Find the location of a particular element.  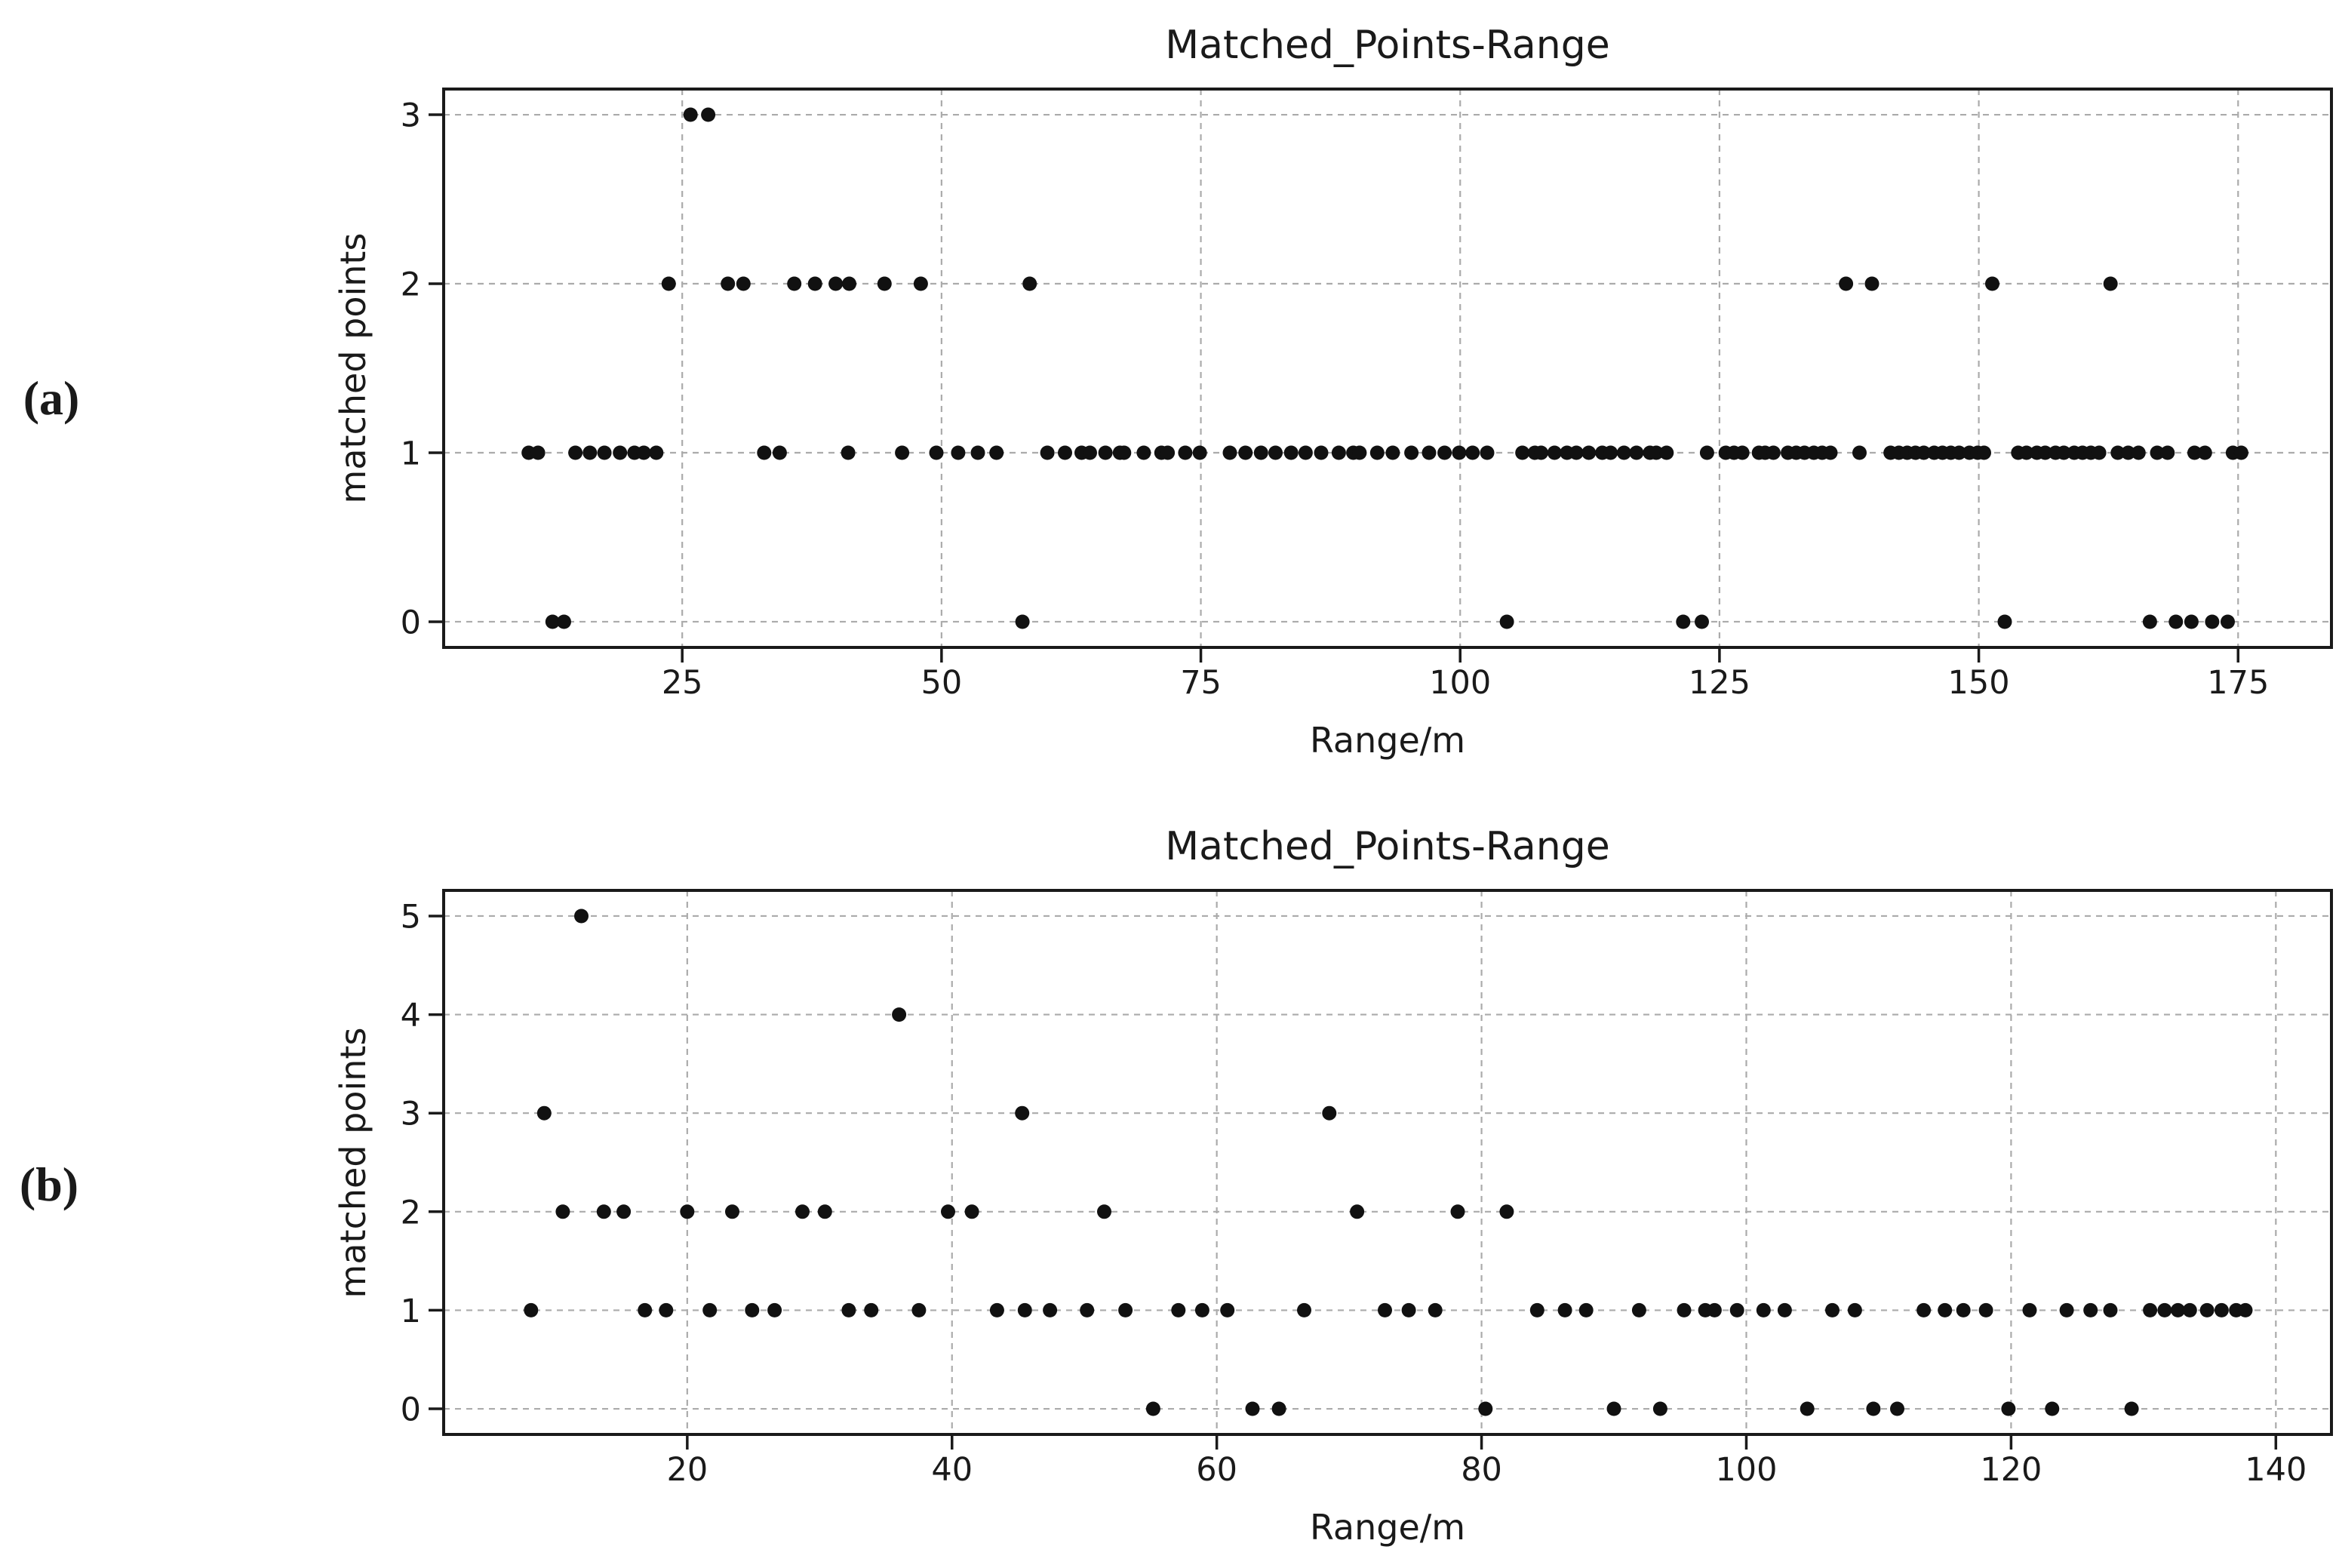

y-tick-label: 0 is located at coordinates (411, 1410).